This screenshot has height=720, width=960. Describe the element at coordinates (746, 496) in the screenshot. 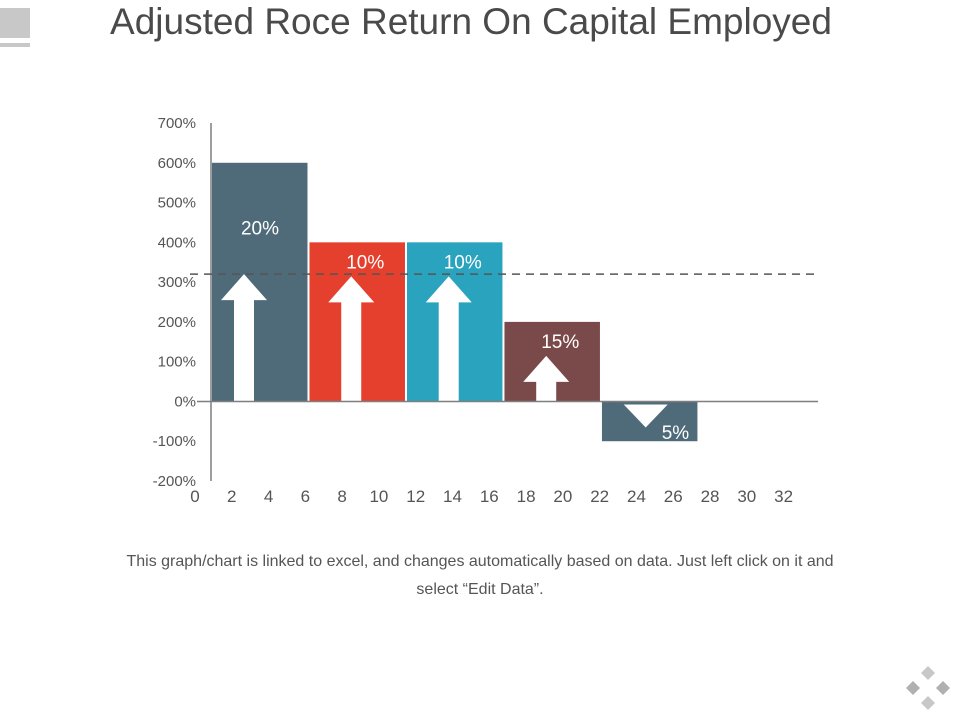

I see `x-tick-label: 30` at that location.